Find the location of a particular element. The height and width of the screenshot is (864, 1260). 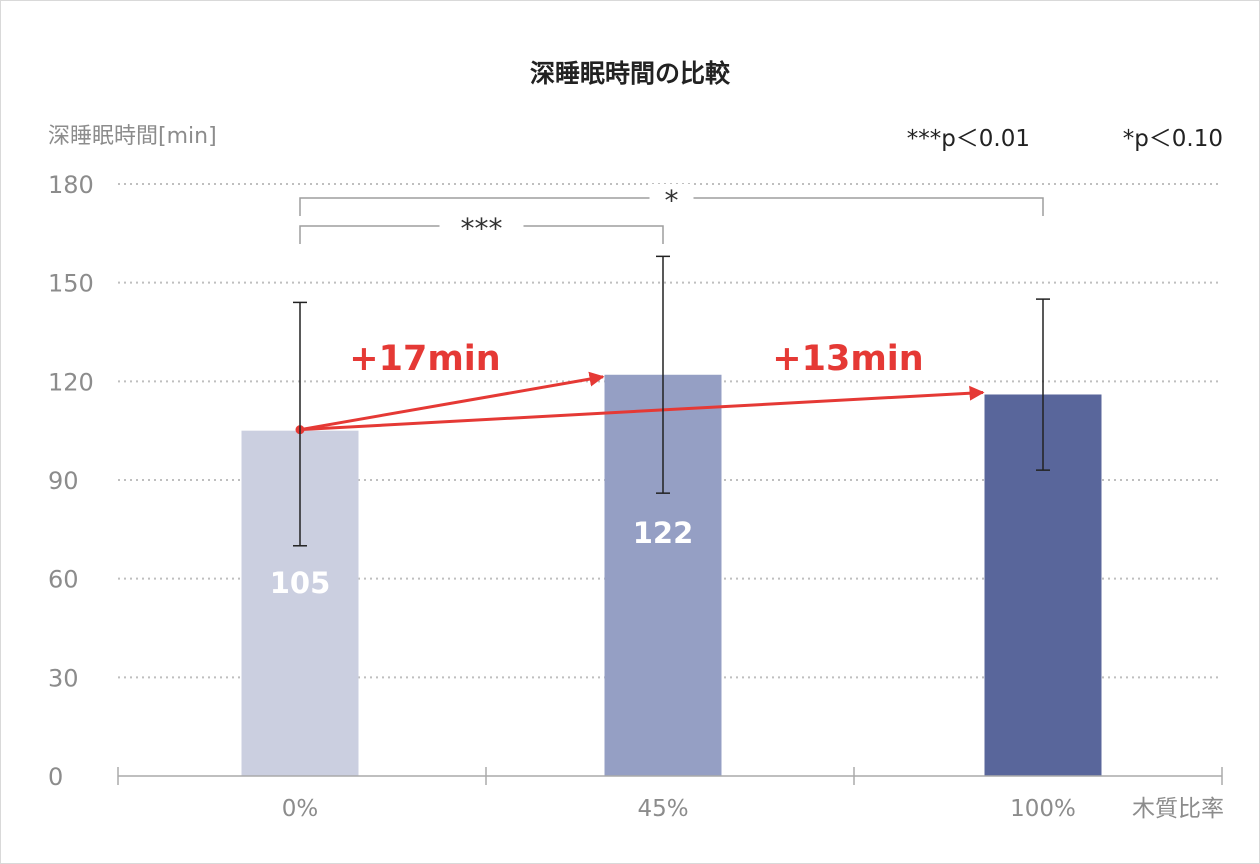

y-axis-ticks: 0 30 60 90 120 150 180 is located at coordinates (71, 481).